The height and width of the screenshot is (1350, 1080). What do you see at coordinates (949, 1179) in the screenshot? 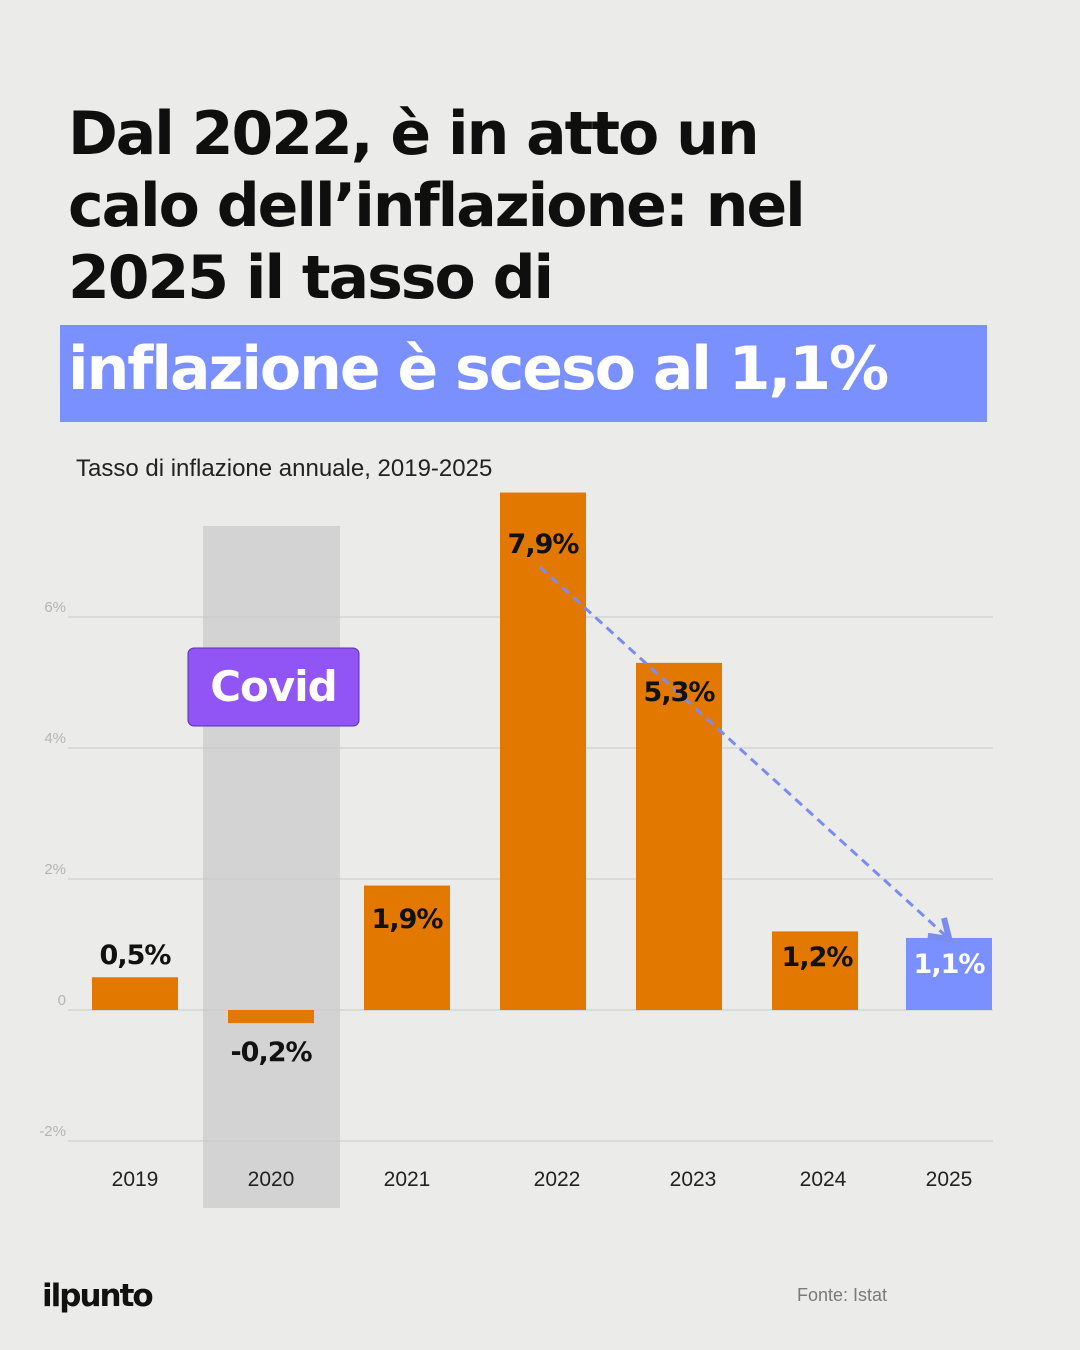
I see `x-tick-label-2025: 2025` at bounding box center [949, 1179].